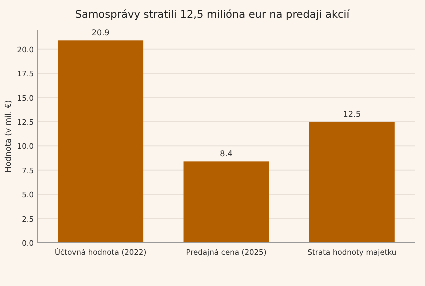  What do you see at coordinates (352, 114) in the screenshot?
I see `data-label: 12.5` at bounding box center [352, 114].